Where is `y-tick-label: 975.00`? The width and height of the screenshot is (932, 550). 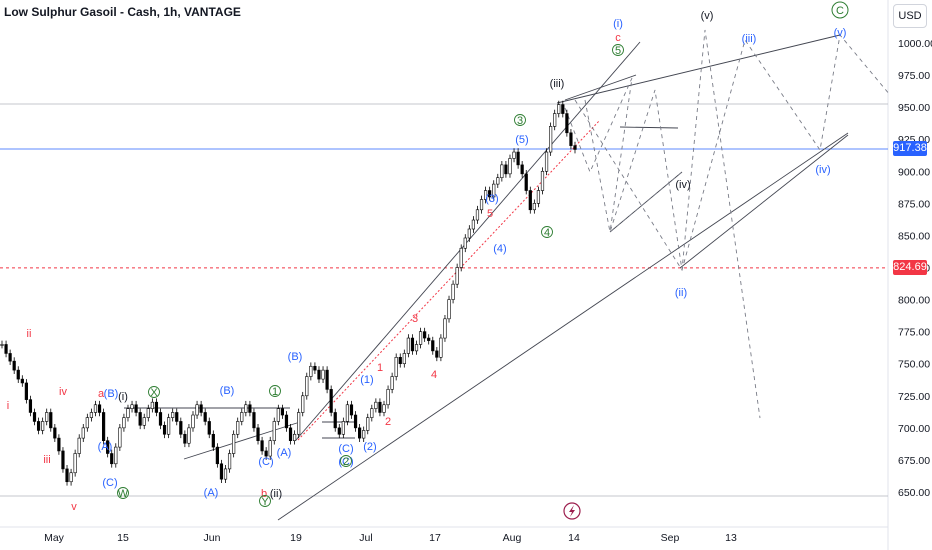
y-tick-label: 975.00 is located at coordinates (914, 76).